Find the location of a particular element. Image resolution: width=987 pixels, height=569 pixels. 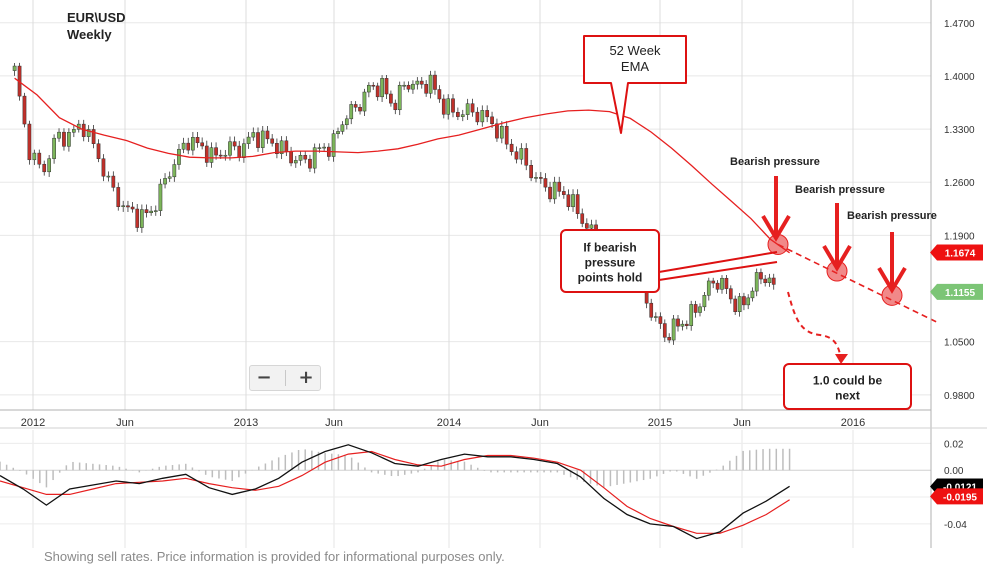

y-tick-label: 1.3300 is located at coordinates (959, 130).